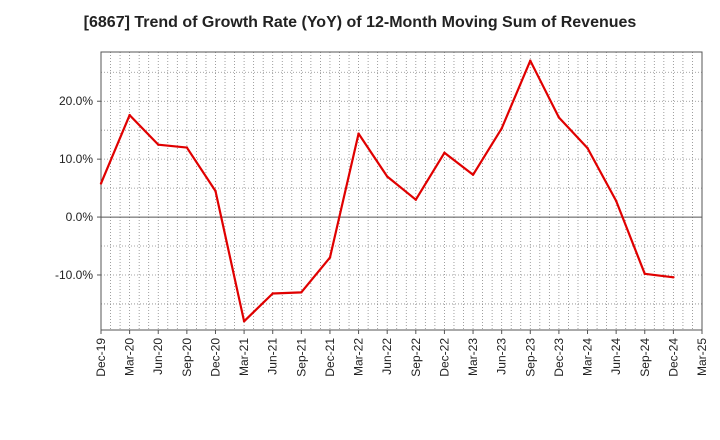 The height and width of the screenshot is (440, 720). What do you see at coordinates (301, 357) in the screenshot?
I see `x-tick-label: Sep-21` at bounding box center [301, 357].